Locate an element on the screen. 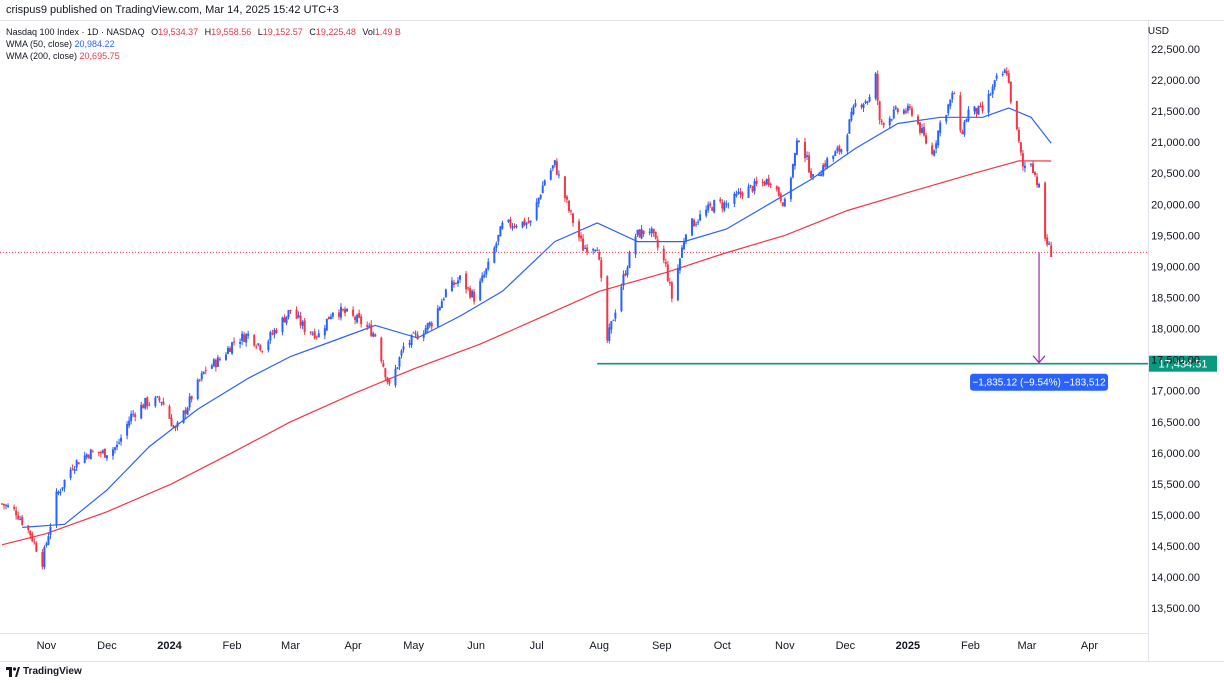 The height and width of the screenshot is (683, 1224). wma50-label: WMA (50, close) is located at coordinates (39, 44).